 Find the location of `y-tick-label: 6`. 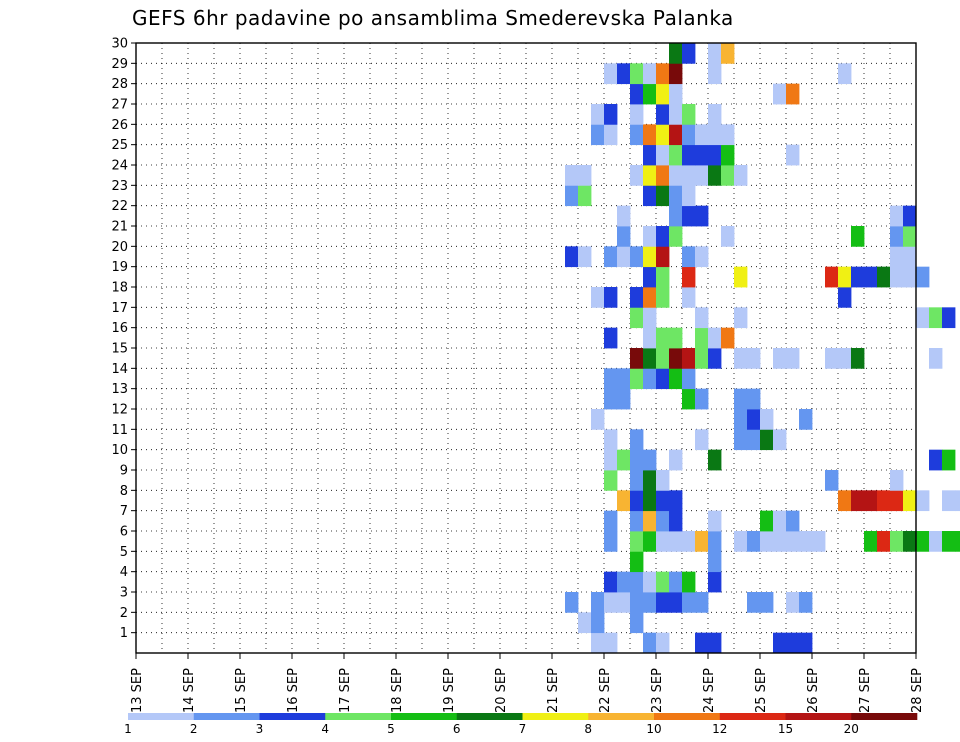

y-tick-label: 6 is located at coordinates (124, 532).